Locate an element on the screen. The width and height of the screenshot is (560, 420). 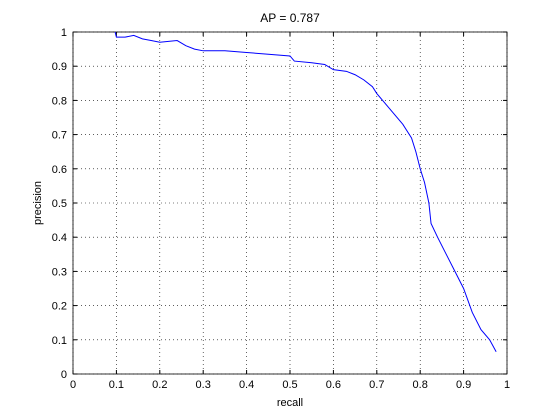
x-axis-label: recall is located at coordinates (290, 403).